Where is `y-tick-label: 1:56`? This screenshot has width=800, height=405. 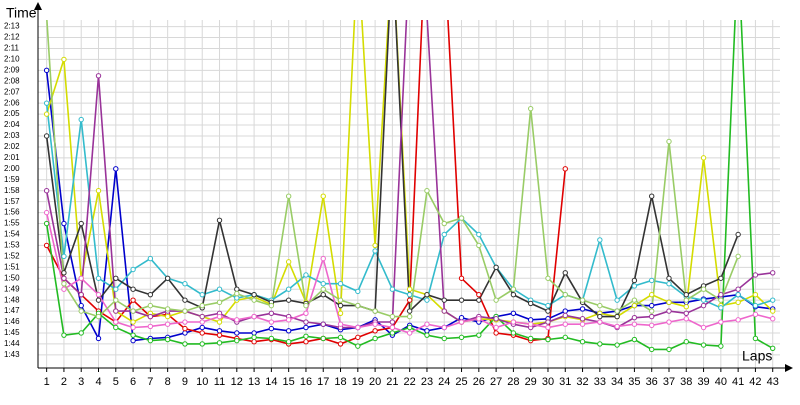 y-tick-label: 1:56 is located at coordinates (12, 212).